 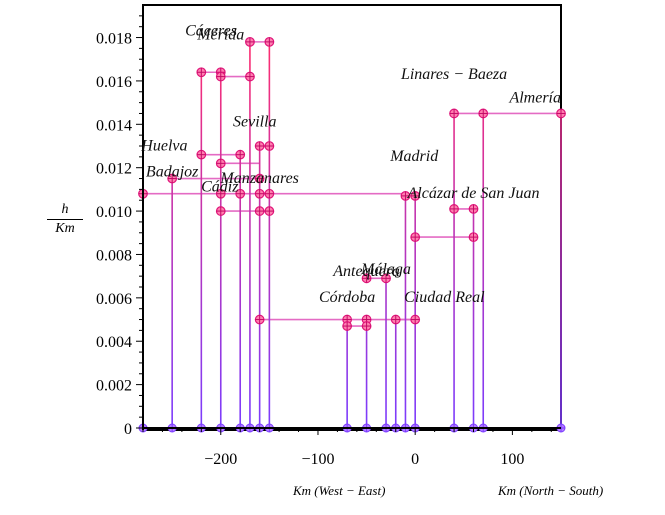 I want to click on x-tick-label: −200, so click(x=220, y=459).